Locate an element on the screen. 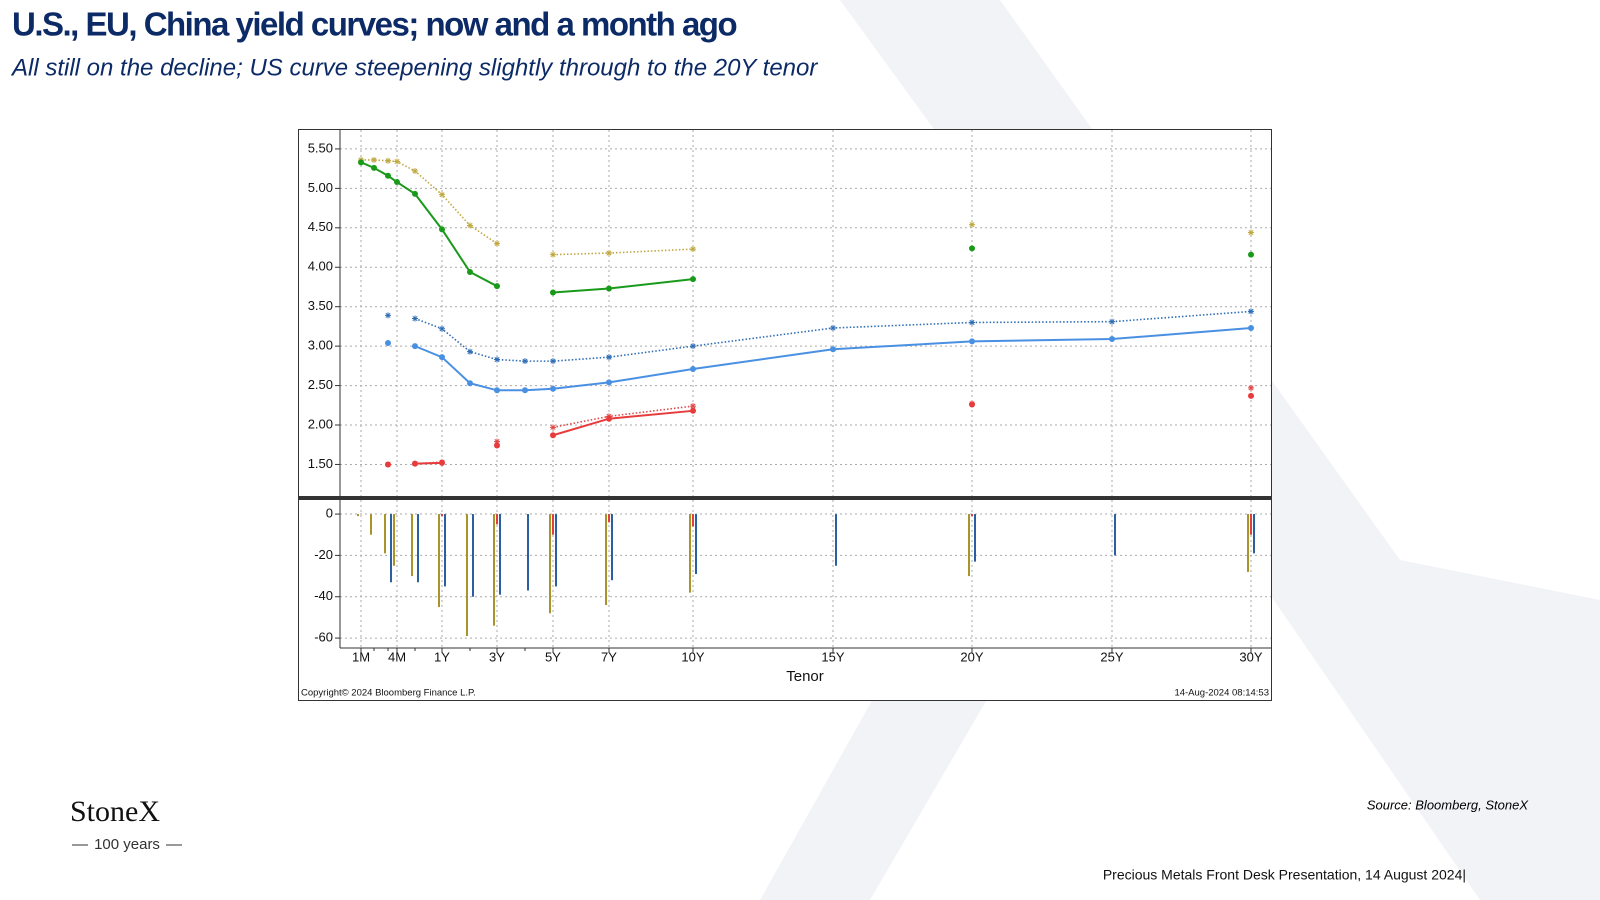 Image resolution: width=1600 pixels, height=900 pixels. x-tick-label: 25Y is located at coordinates (1111, 656).